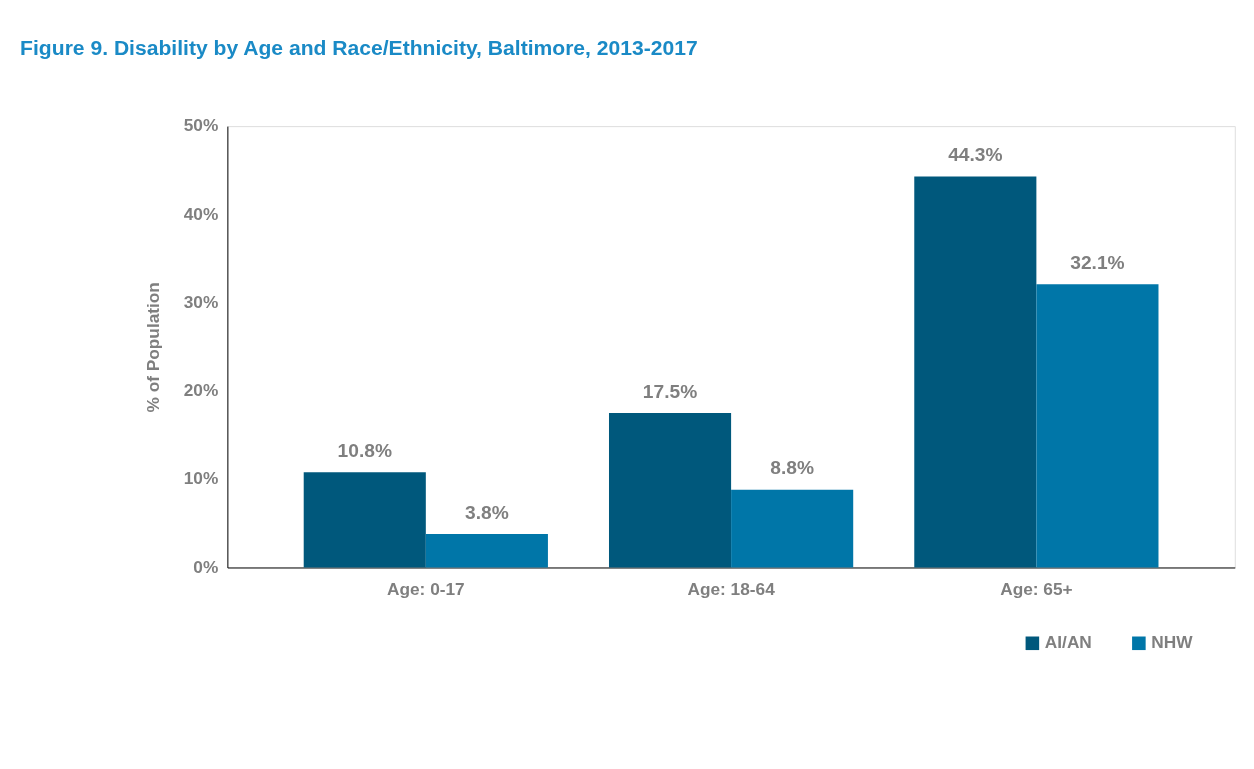  I want to click on text: 44.3%, so click(975, 155).